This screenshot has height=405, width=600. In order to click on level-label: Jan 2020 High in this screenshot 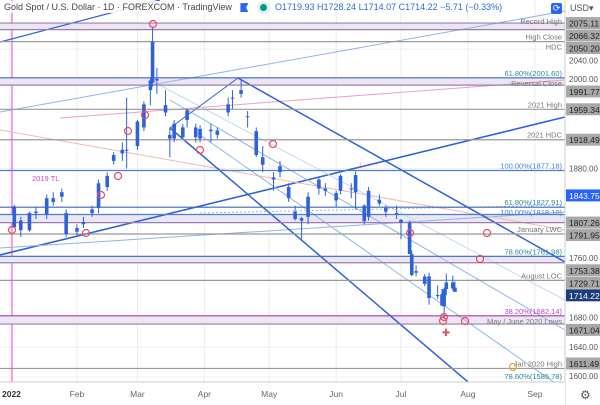, I will do `click(538, 363)`.